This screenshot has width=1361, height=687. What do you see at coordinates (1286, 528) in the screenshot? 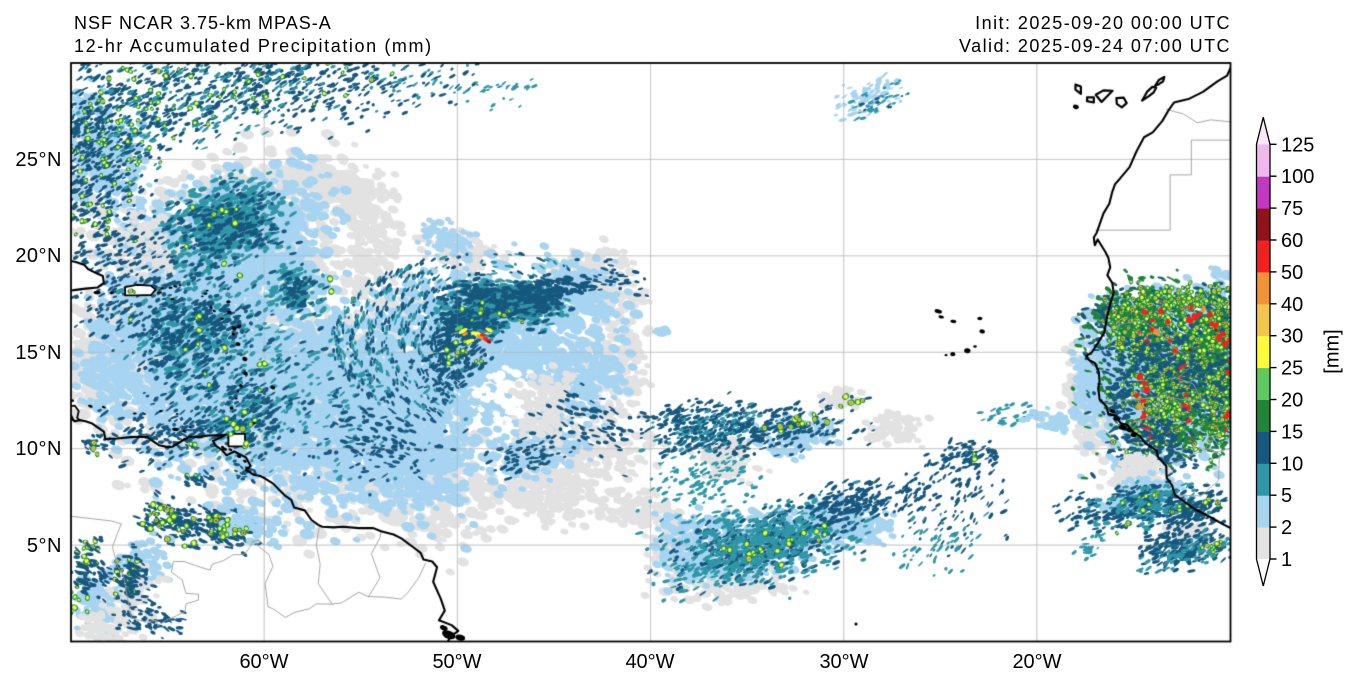
I see `svg-text: 2` at bounding box center [1286, 528].